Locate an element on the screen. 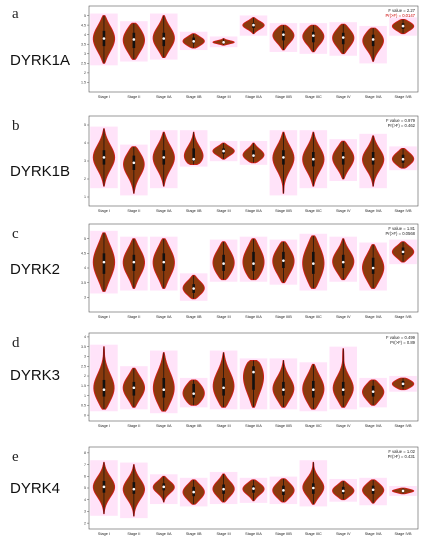 The height and width of the screenshot is (550, 434). x-category-label: Stage IIIB is located at coordinates (283, 211).